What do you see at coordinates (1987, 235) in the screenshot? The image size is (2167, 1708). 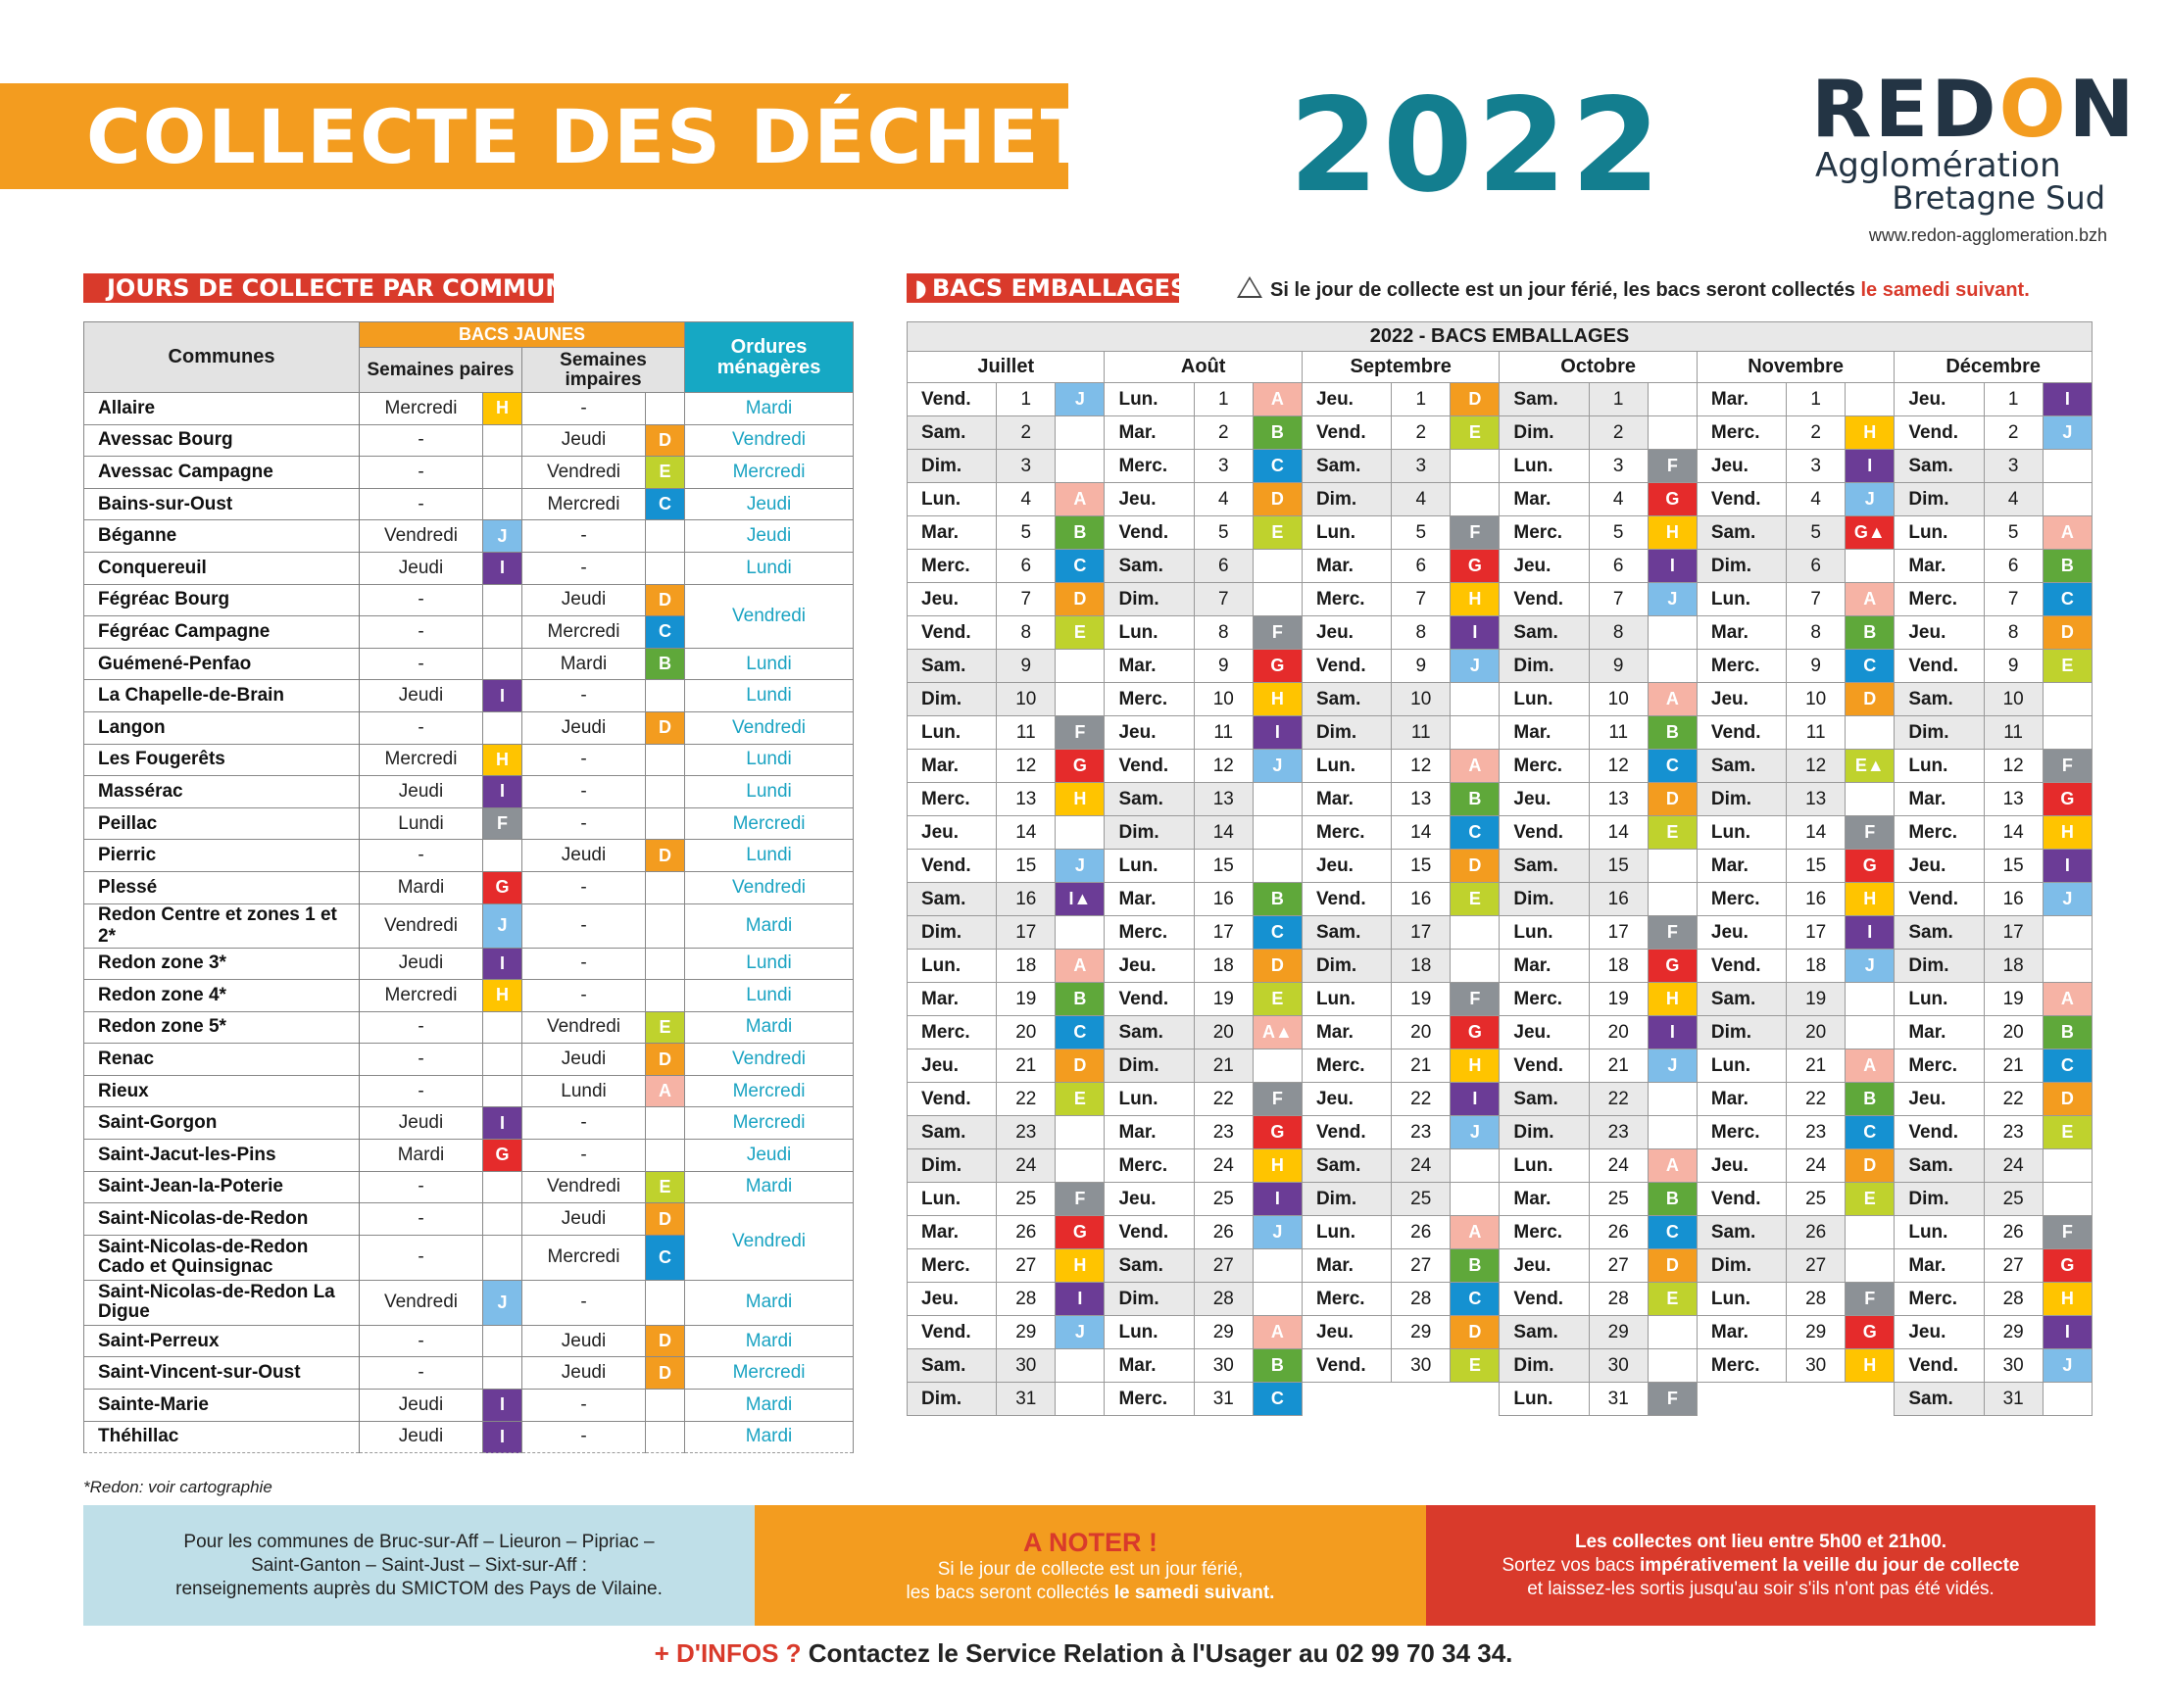 I see `website-link: www.redon-agglomeration.bzh` at bounding box center [1987, 235].